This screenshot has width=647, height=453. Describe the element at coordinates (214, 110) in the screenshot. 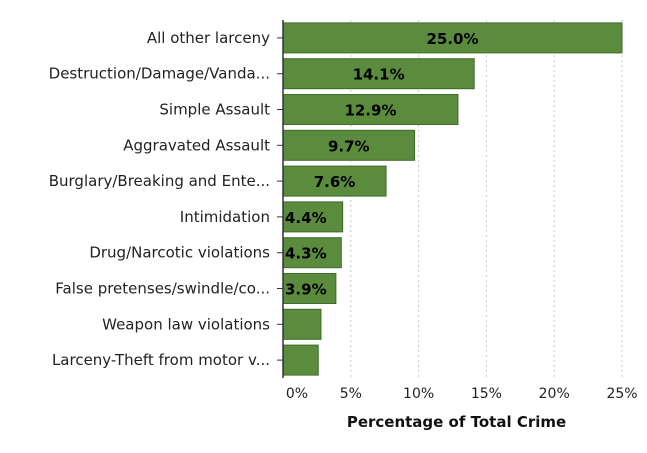

I see `category-label: Simple Assault` at that location.